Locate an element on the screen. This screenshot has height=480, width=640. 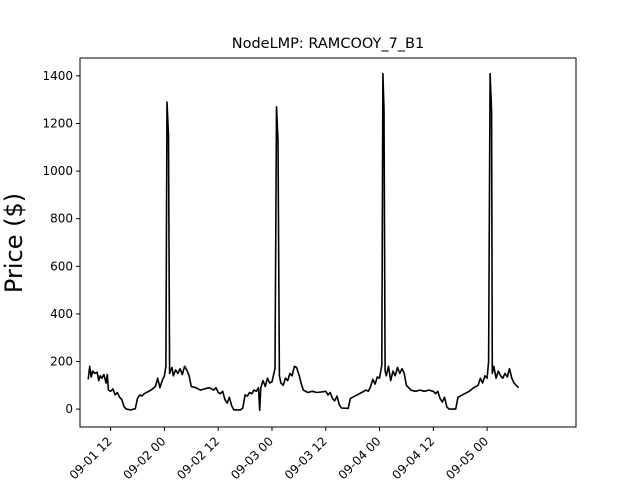
y-tick-label: 800 is located at coordinates (61, 219).